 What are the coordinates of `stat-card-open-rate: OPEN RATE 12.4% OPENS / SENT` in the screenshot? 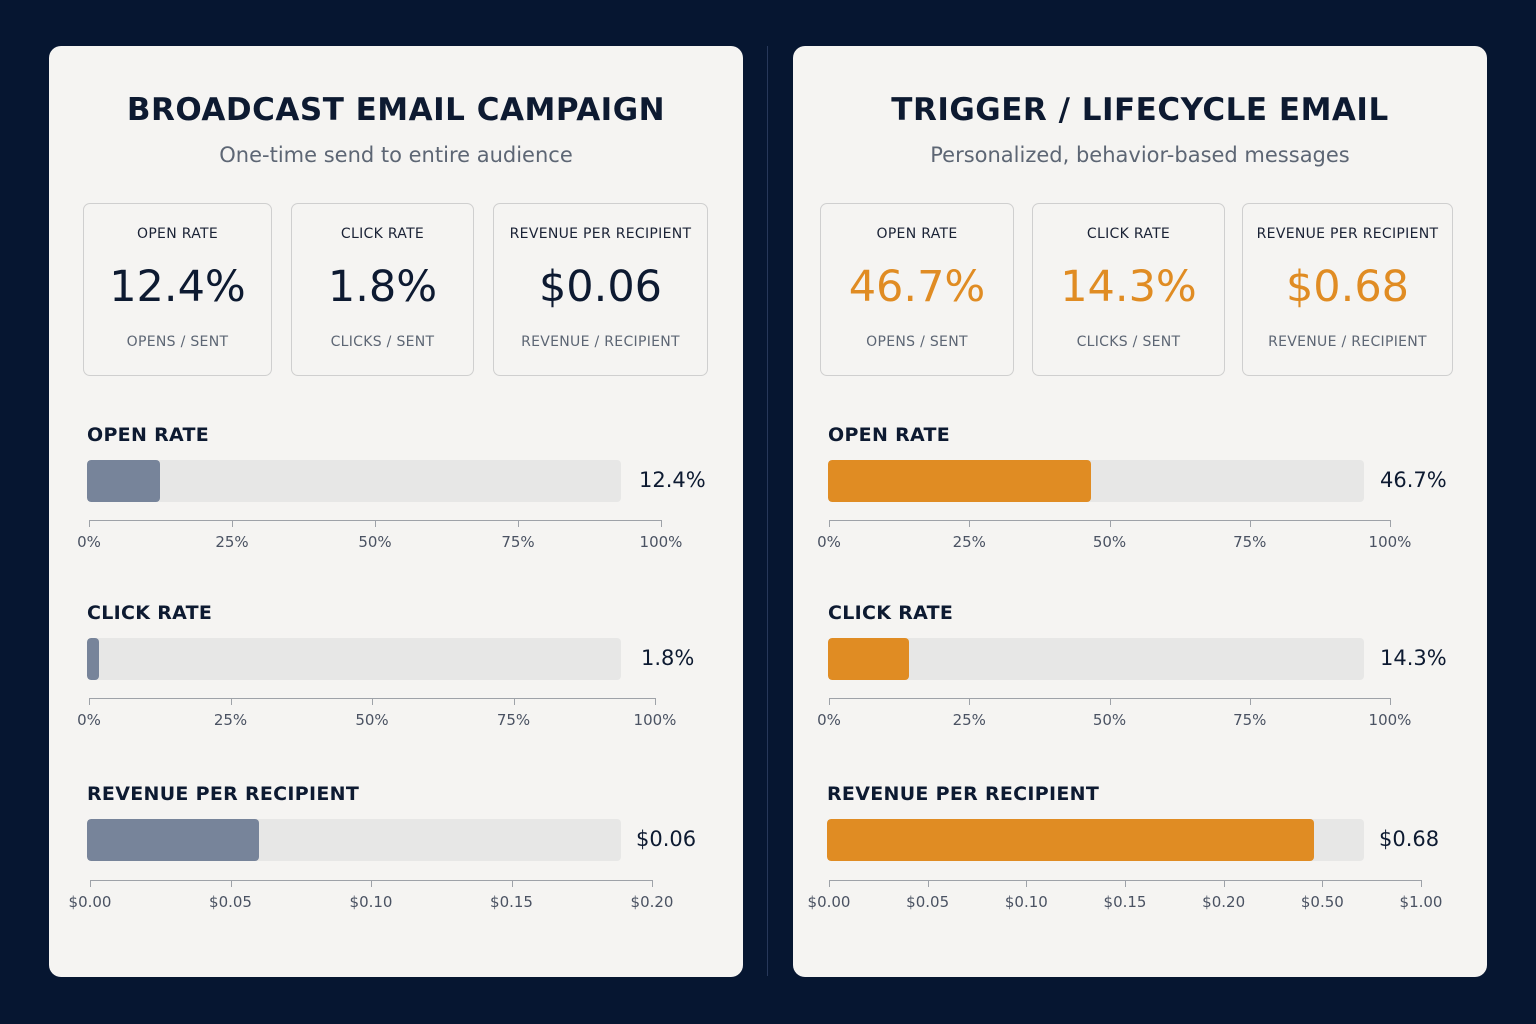 It's located at (177, 289).